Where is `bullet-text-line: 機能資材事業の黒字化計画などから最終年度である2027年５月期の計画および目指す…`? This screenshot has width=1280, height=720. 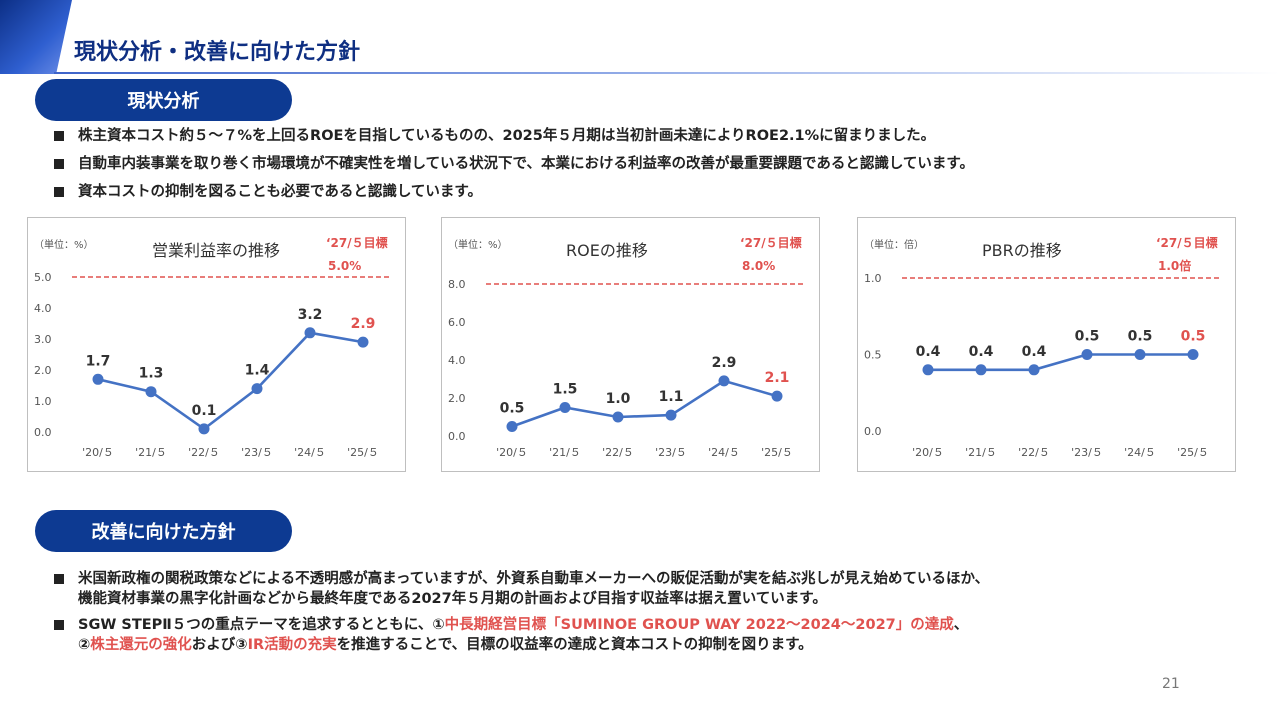
bullet-text-line: 機能資材事業の黒字化計画などから最終年度である2027年５月期の計画および目指す… is located at coordinates (452, 599).